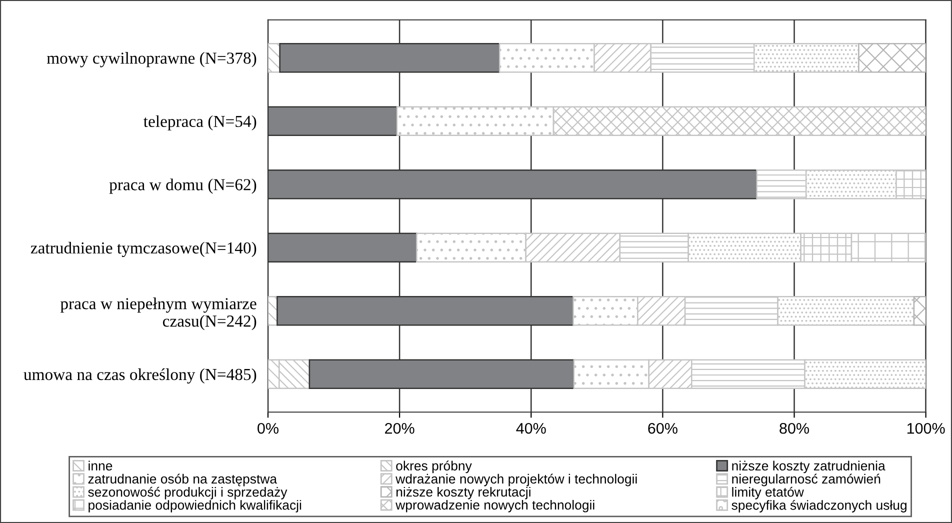 This screenshot has height=523, width=952. What do you see at coordinates (926, 428) in the screenshot?
I see `x-tick-label: 100%` at bounding box center [926, 428].